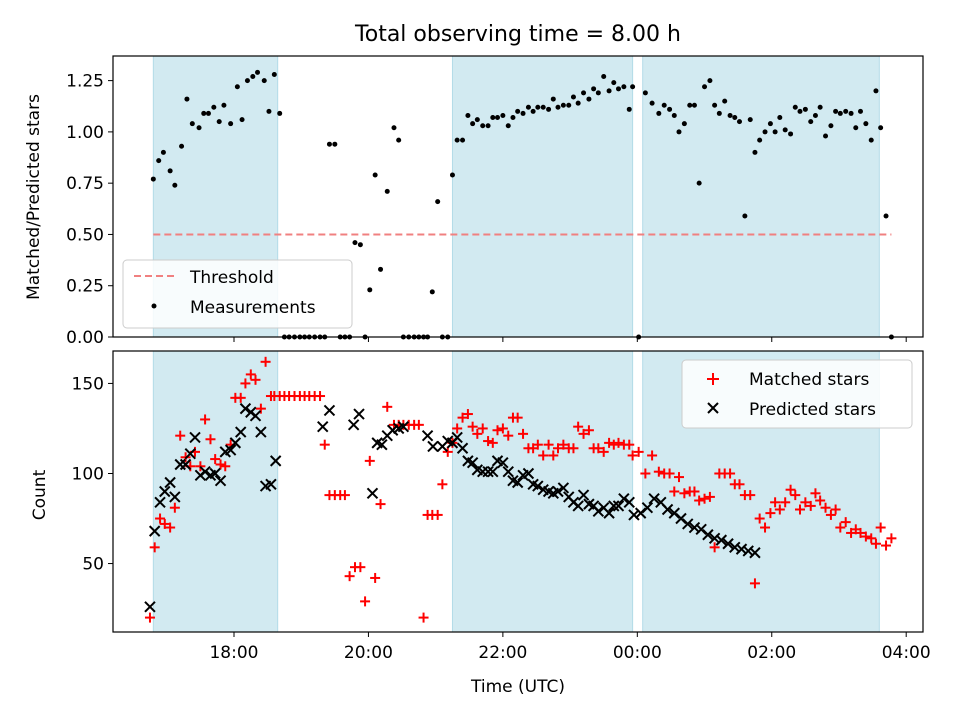 This screenshot has width=960, height=720. Describe the element at coordinates (812, 410) in the screenshot. I see `legend-predicted-label: Predicted stars` at that location.